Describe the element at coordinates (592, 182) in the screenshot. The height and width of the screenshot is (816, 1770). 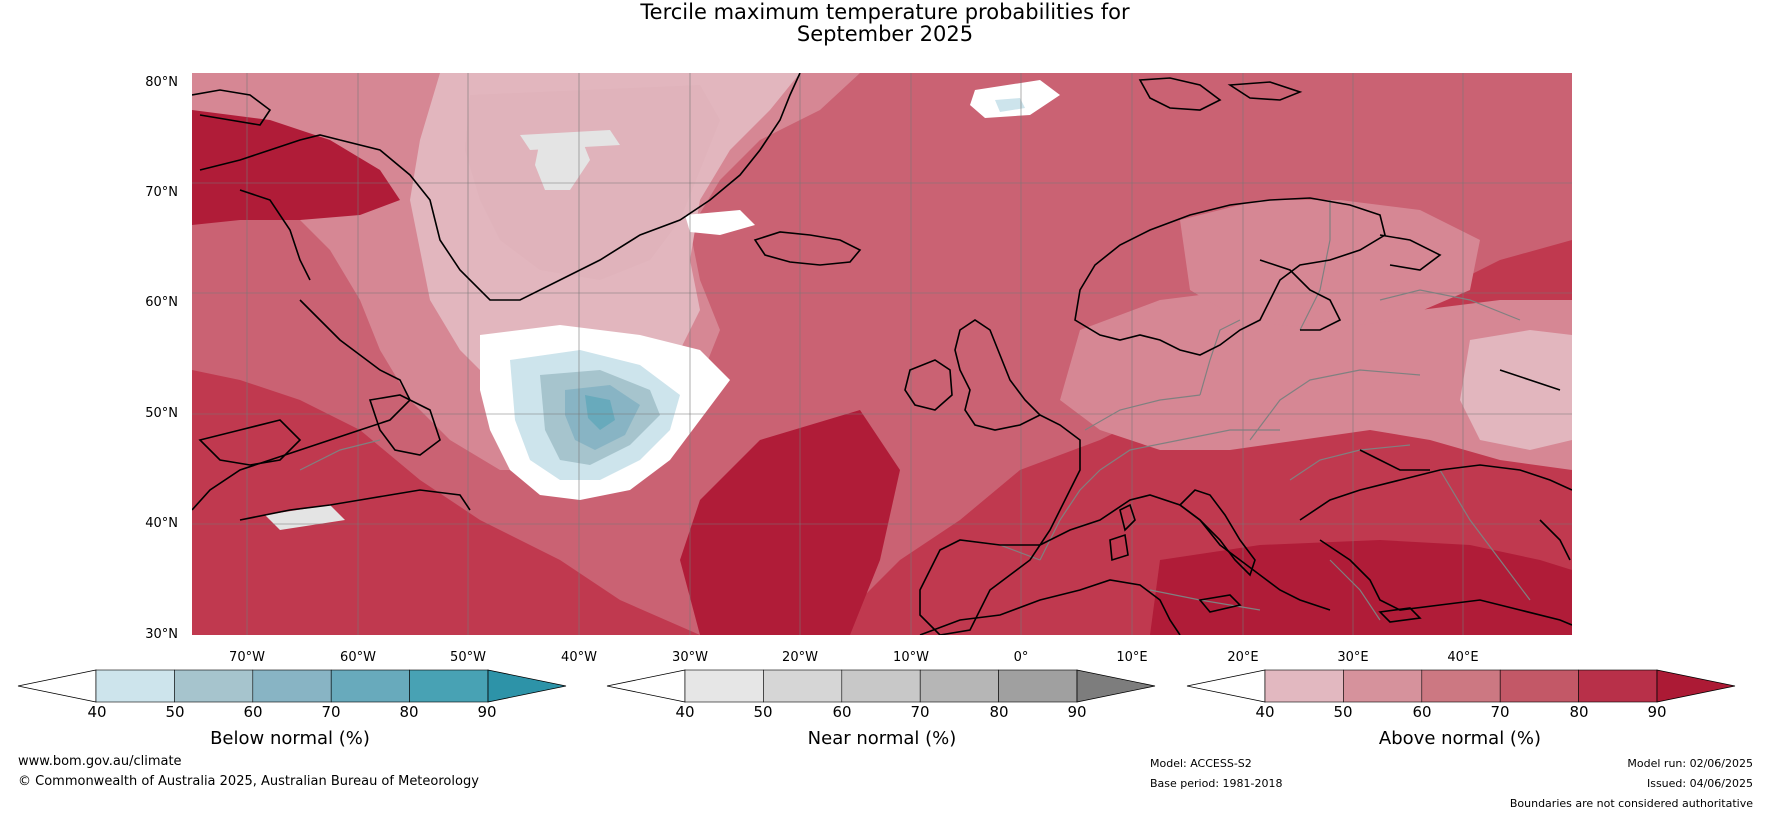
I see `above-normal-40-50-region` at that location.